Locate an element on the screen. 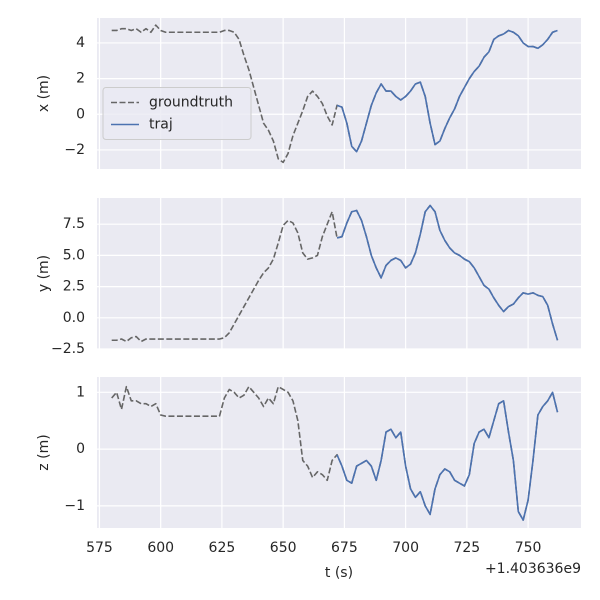 This screenshot has height=600, width=600. y-axis-label: z (m) is located at coordinates (44, 452).